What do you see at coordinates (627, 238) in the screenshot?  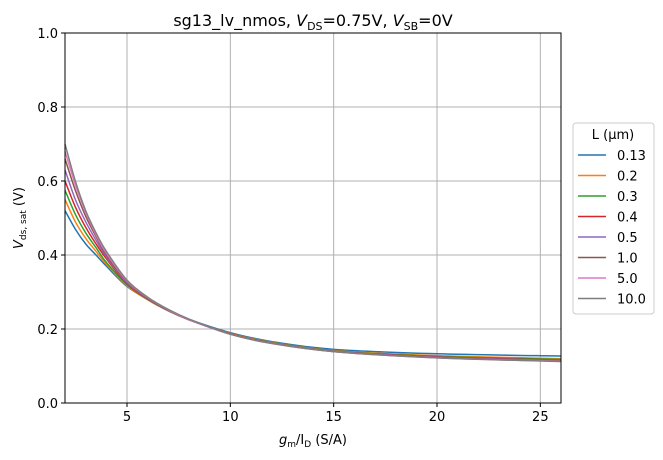 I see `legend-label: 0.5` at bounding box center [627, 238].